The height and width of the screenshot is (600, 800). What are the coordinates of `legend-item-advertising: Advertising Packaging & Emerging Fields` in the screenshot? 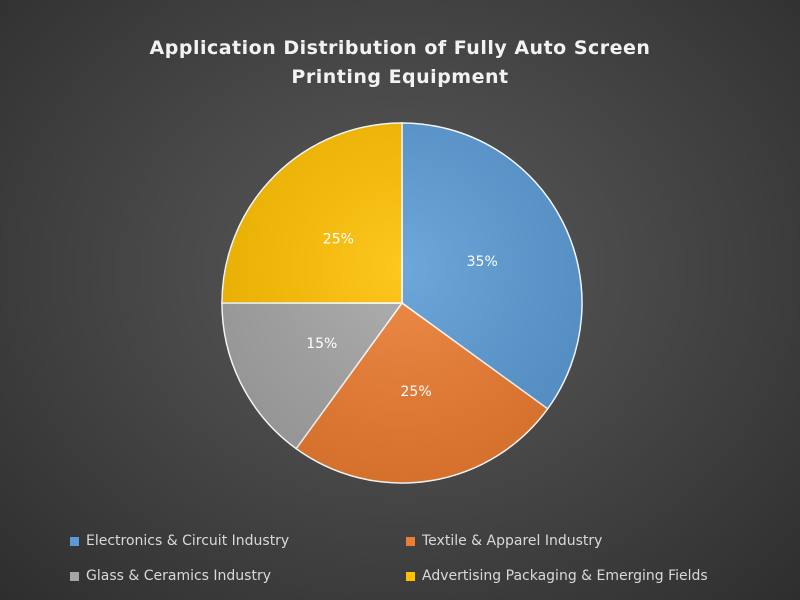 It's located at (557, 576).